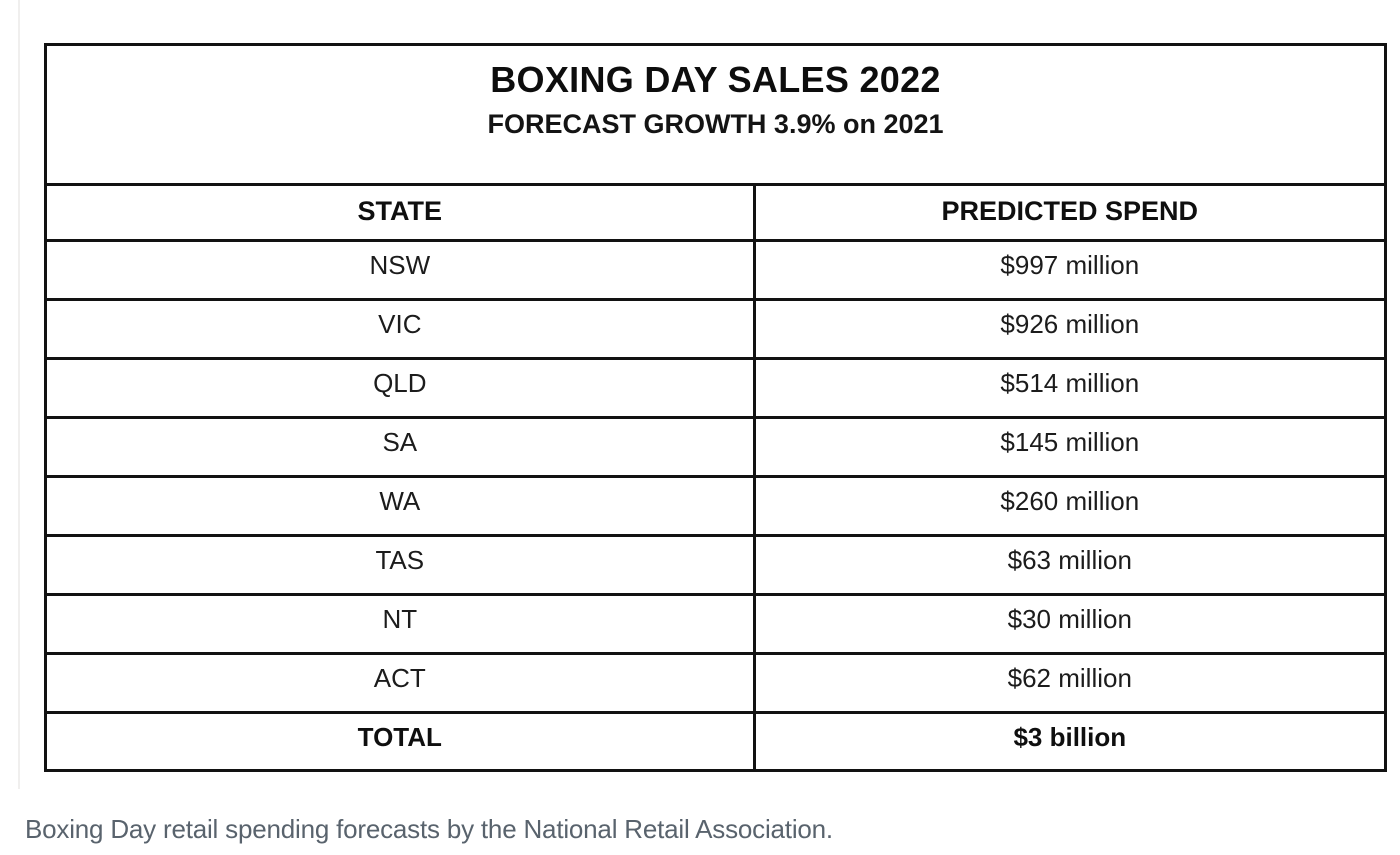  Describe the element at coordinates (401, 506) in the screenshot. I see `state-cell: WA` at that location.